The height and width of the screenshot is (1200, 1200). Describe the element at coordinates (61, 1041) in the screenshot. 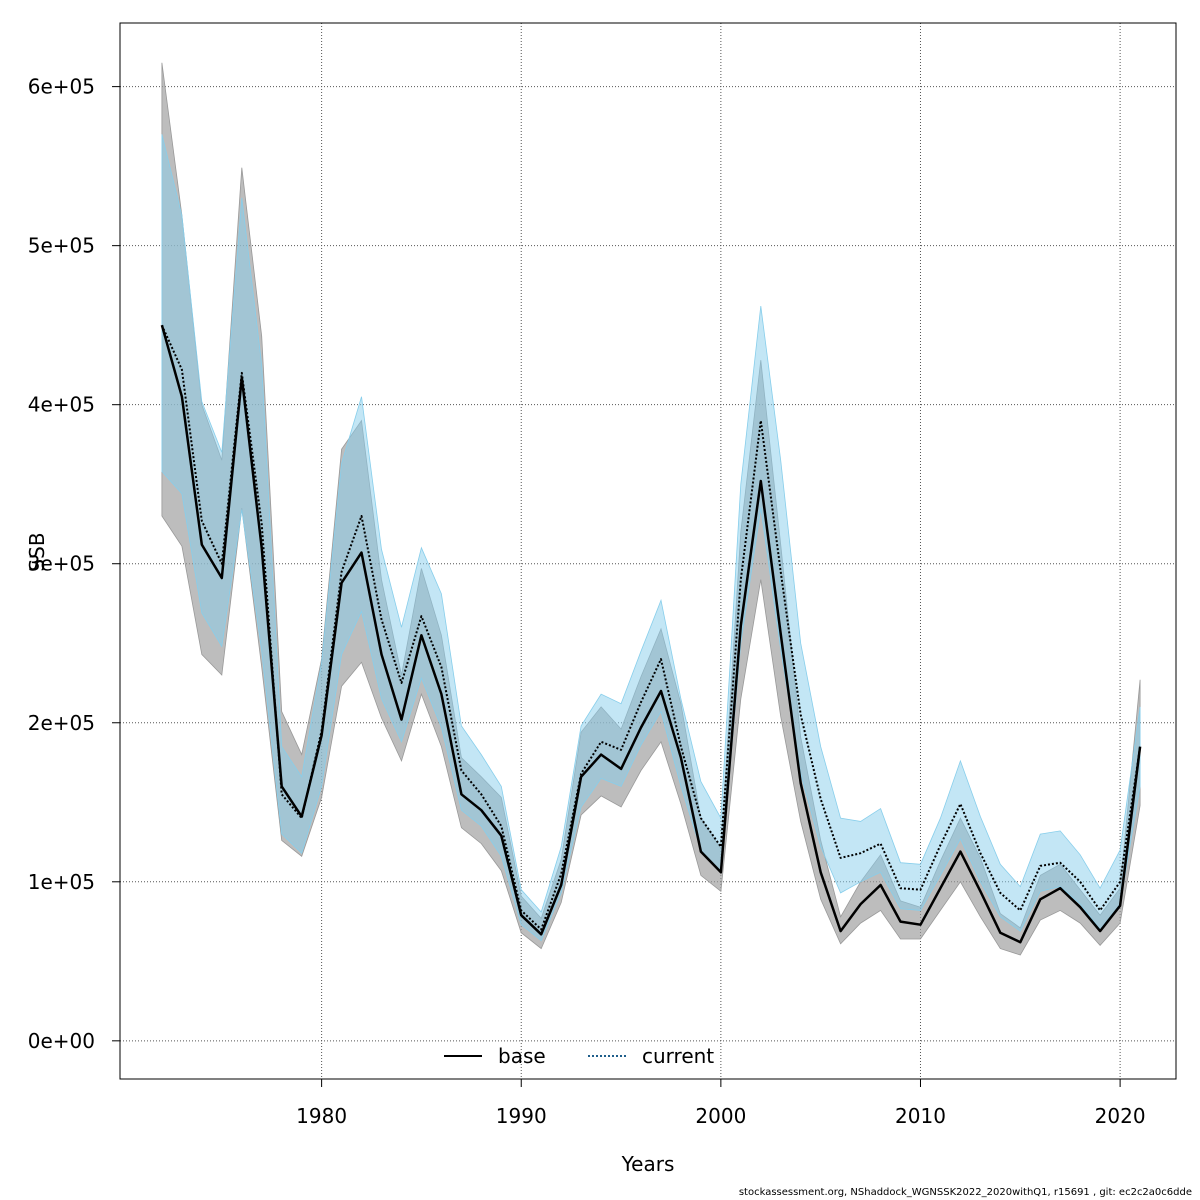

I see `y-tick-label: 0e+00` at that location.